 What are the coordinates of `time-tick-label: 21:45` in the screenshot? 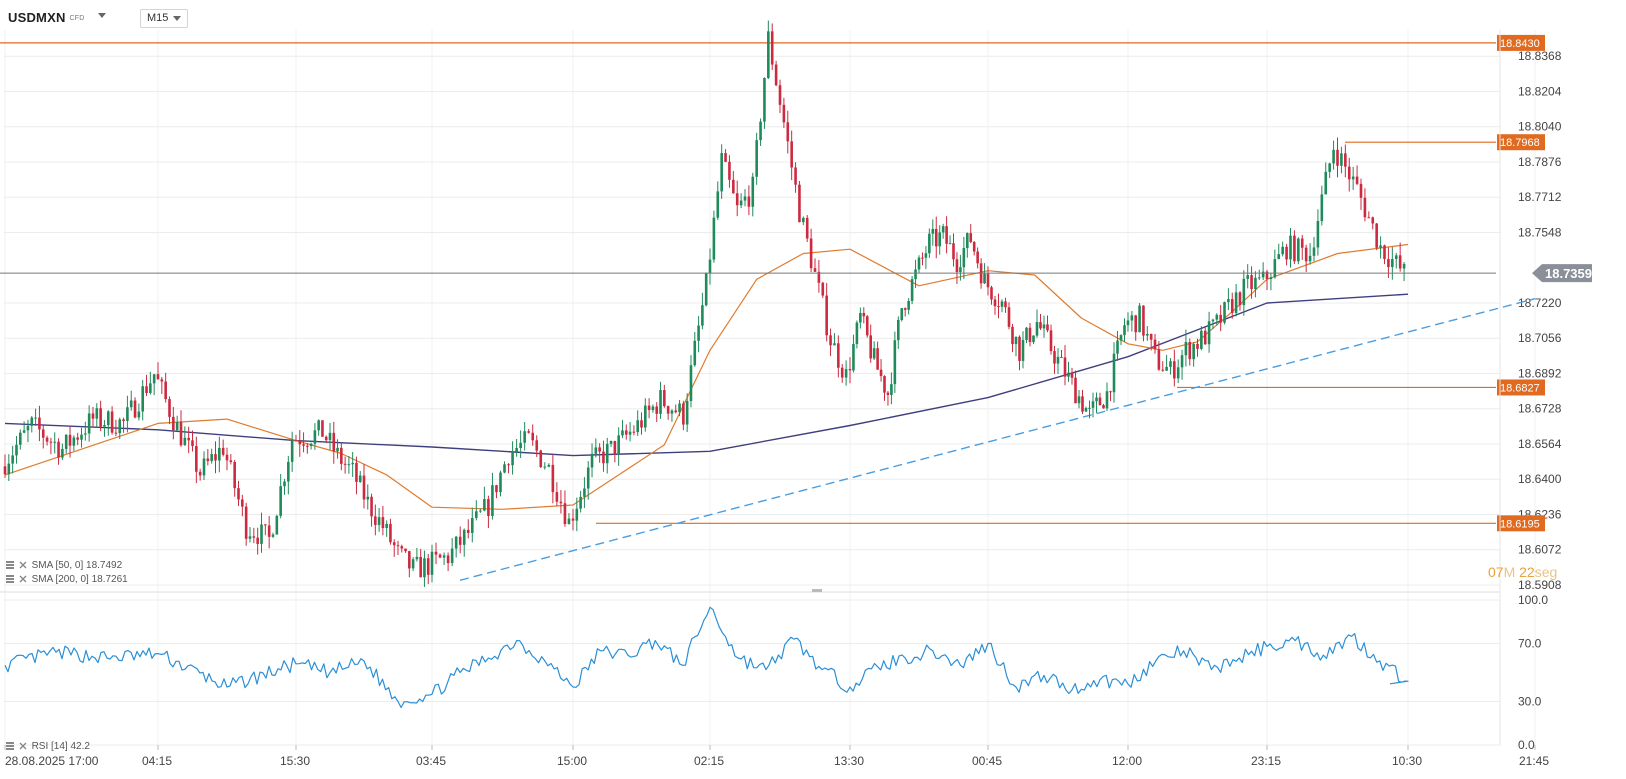 It's located at (1534, 761).